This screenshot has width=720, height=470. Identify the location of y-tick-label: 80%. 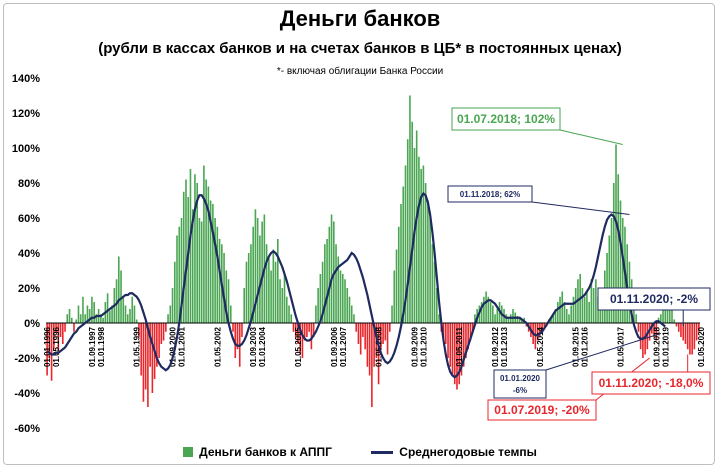
(29, 184).